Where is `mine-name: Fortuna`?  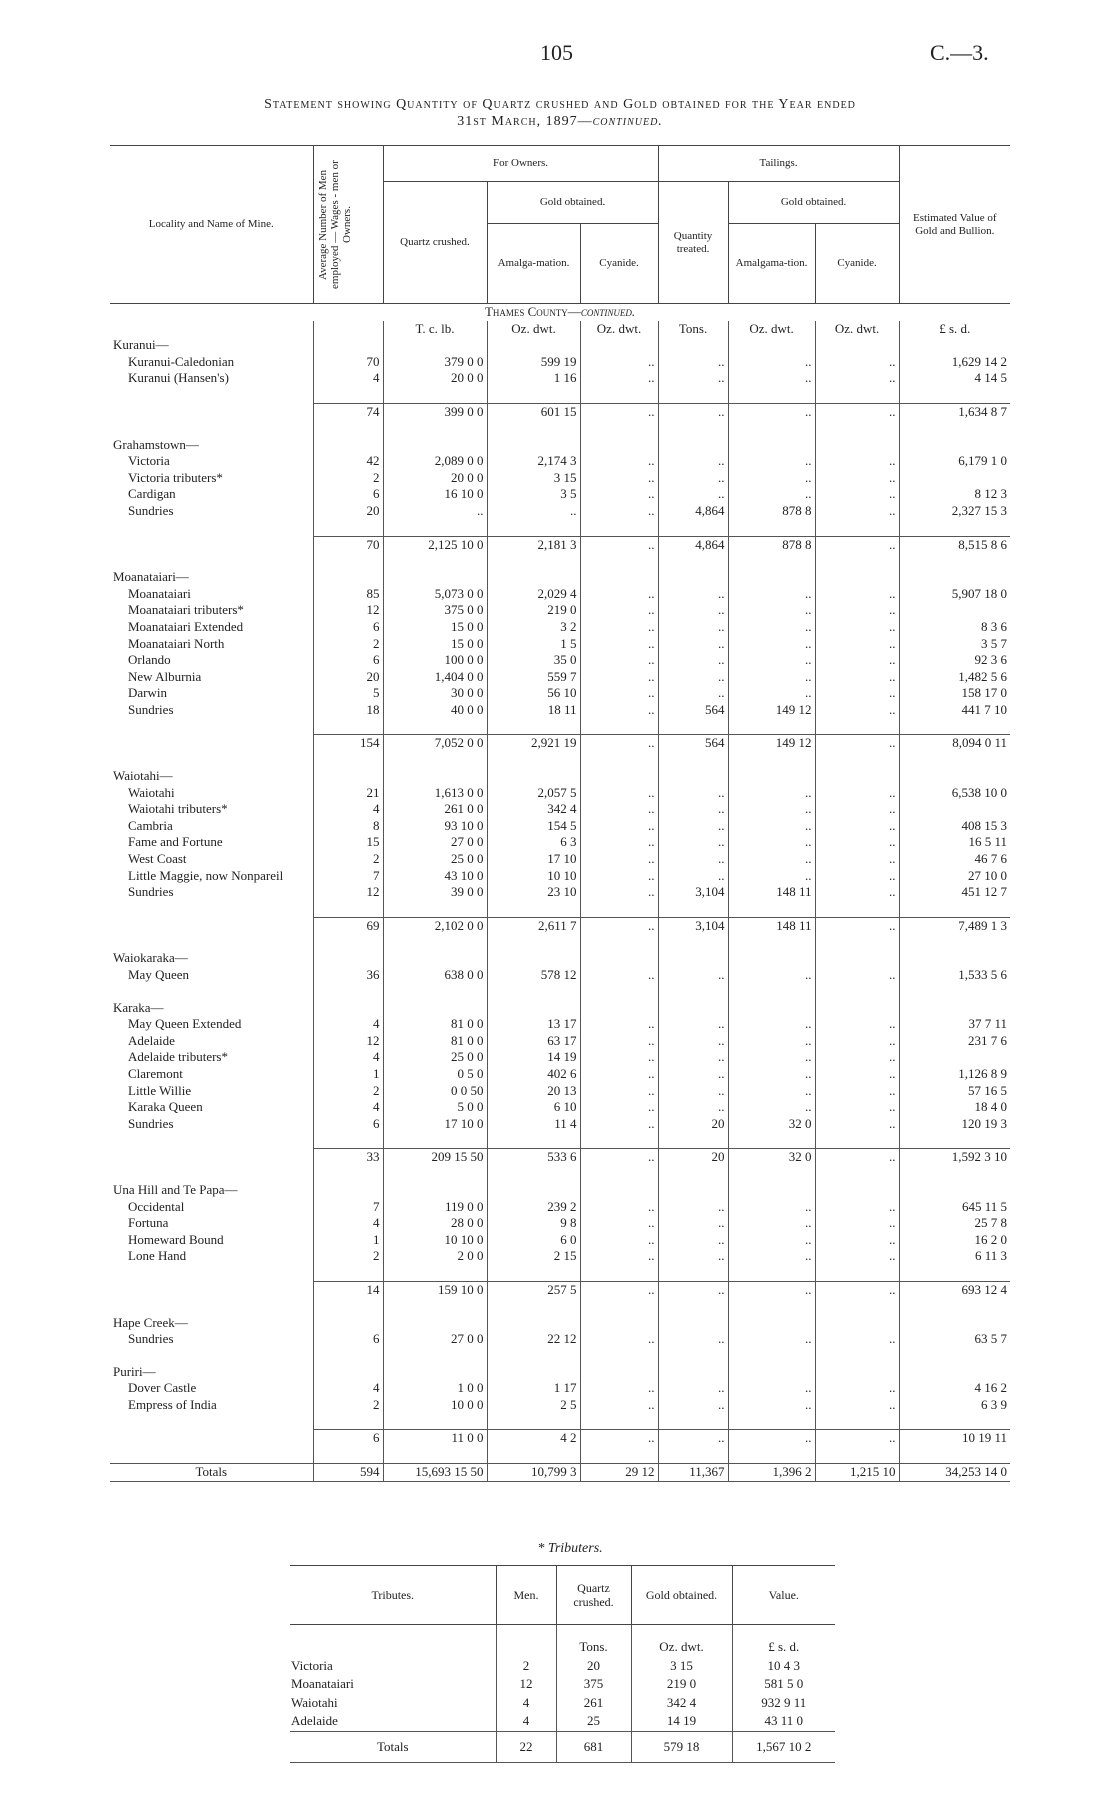
mine-name: Fortuna is located at coordinates (148, 1223).